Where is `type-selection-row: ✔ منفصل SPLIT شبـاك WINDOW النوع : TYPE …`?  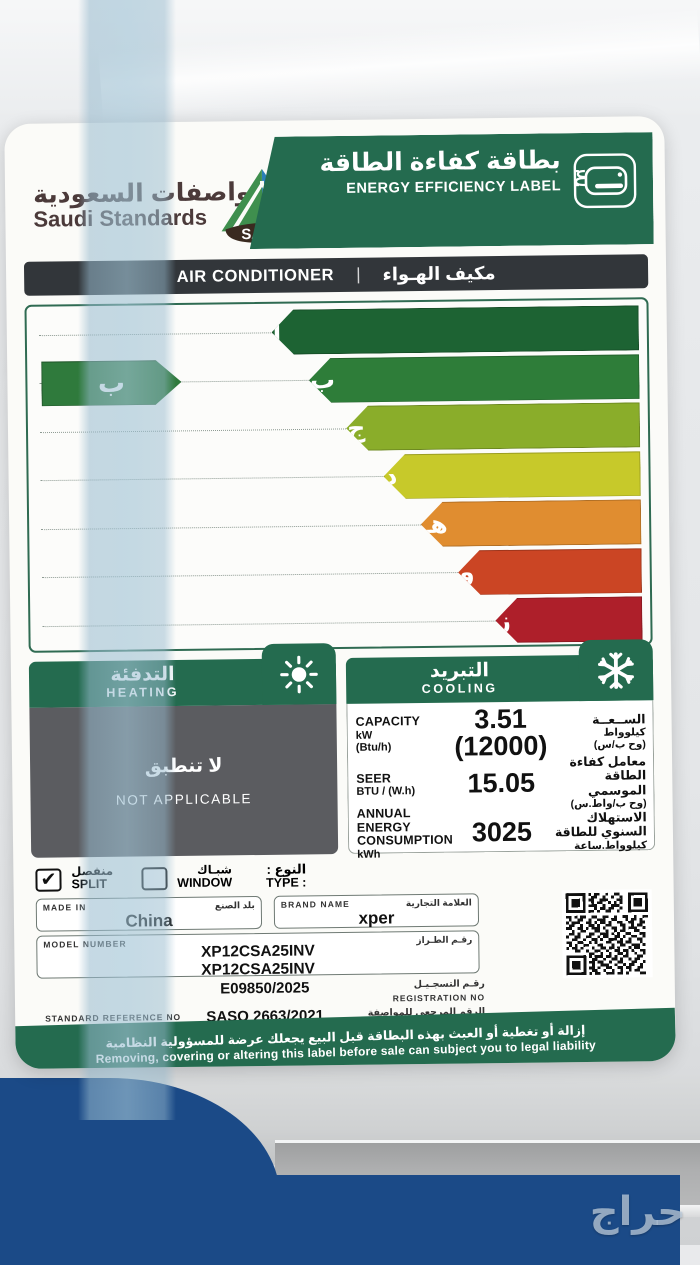
type-selection-row: ✔ منفصل SPLIT شبـاك WINDOW النوع : TYPE … is located at coordinates (344, 876).